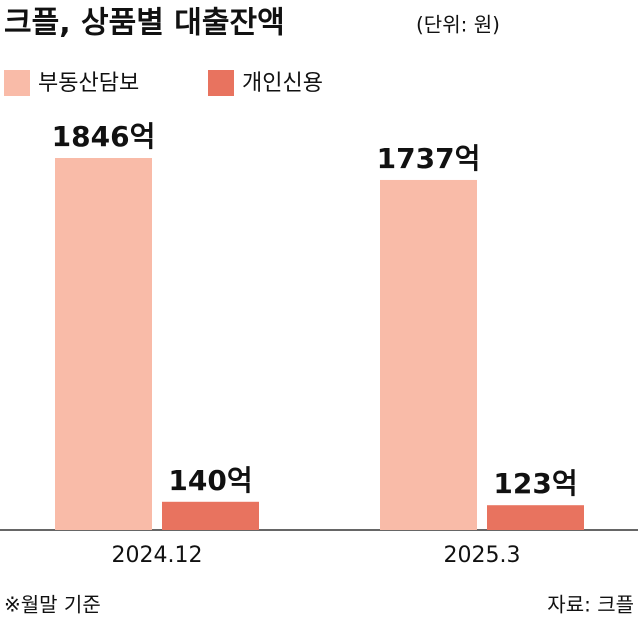 This screenshot has height=621, width=638. What do you see at coordinates (52, 605) in the screenshot?
I see `note: ※월말 기준` at bounding box center [52, 605].